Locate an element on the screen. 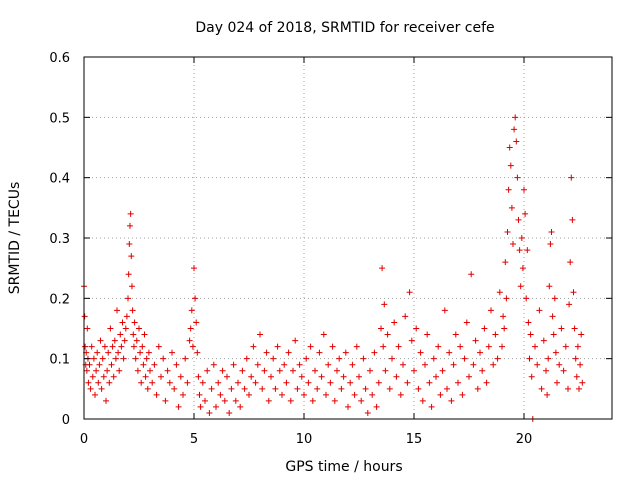 Image resolution: width=640 pixels, height=480 pixels. x-axis-label: GPS time / hours is located at coordinates (343, 467).